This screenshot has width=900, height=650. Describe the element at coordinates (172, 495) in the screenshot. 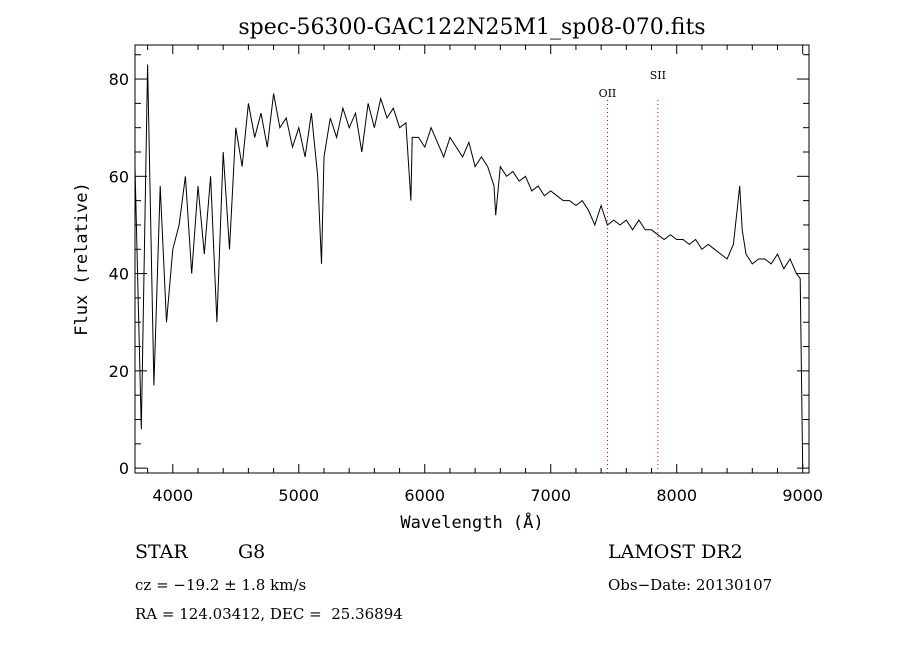

I see `x-tick-label: 4000` at that location.